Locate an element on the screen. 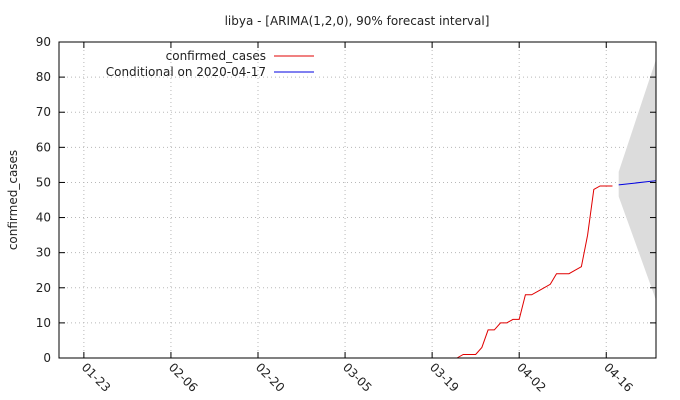 This screenshot has width=680, height=400. legend: confirmed_cases Conditional on 2020-04-17 is located at coordinates (210, 64).